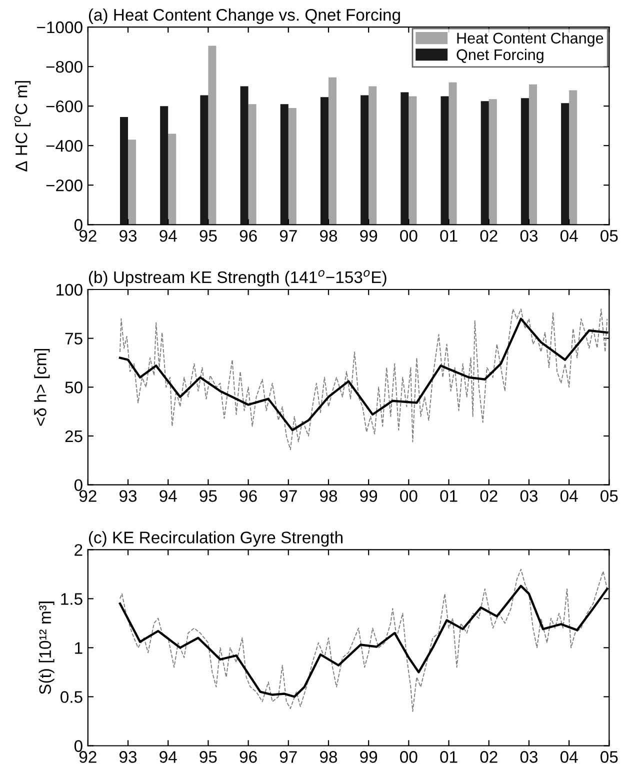 The image size is (628, 772). What do you see at coordinates (73, 436) in the screenshot?
I see `y-tick-label: 25` at bounding box center [73, 436].